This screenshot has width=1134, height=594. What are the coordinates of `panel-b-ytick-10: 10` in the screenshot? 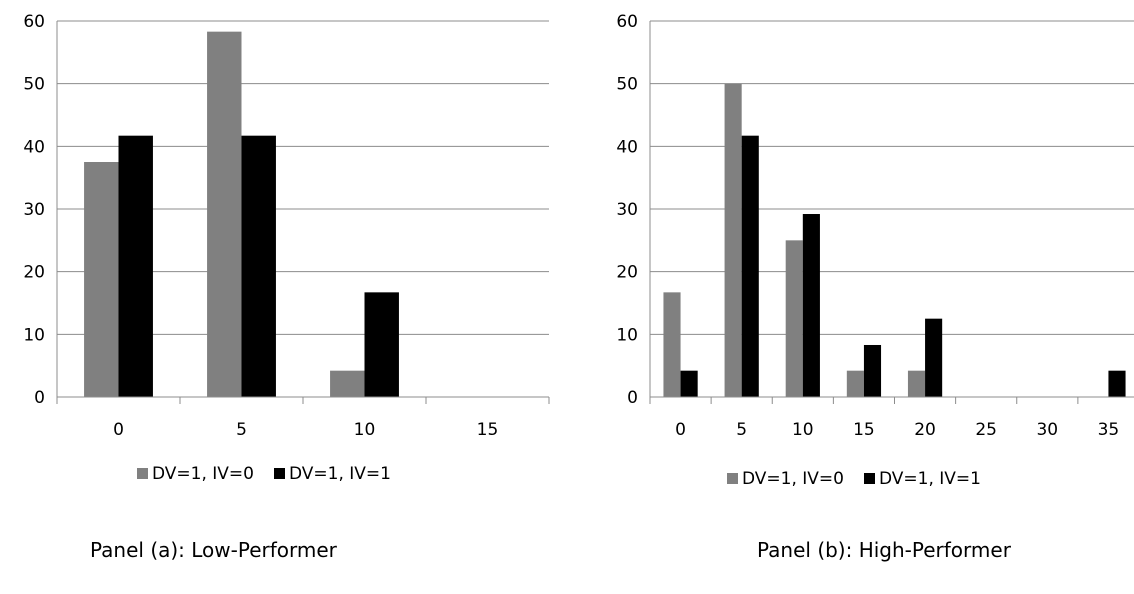 It's located at (627, 335).